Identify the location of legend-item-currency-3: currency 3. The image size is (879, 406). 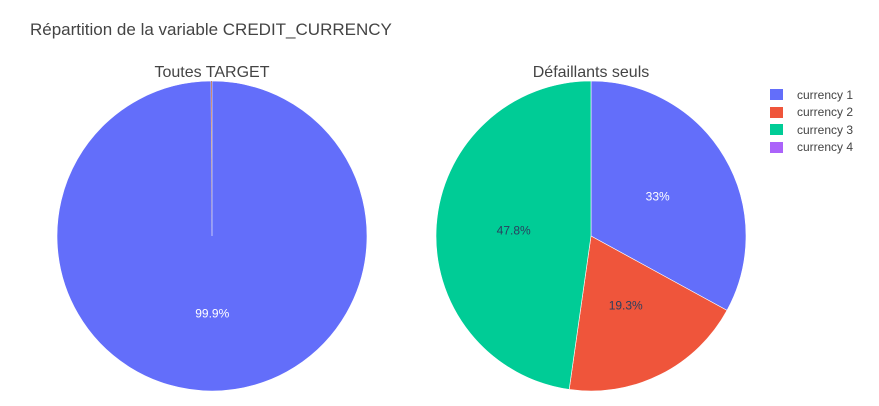
(811, 130).